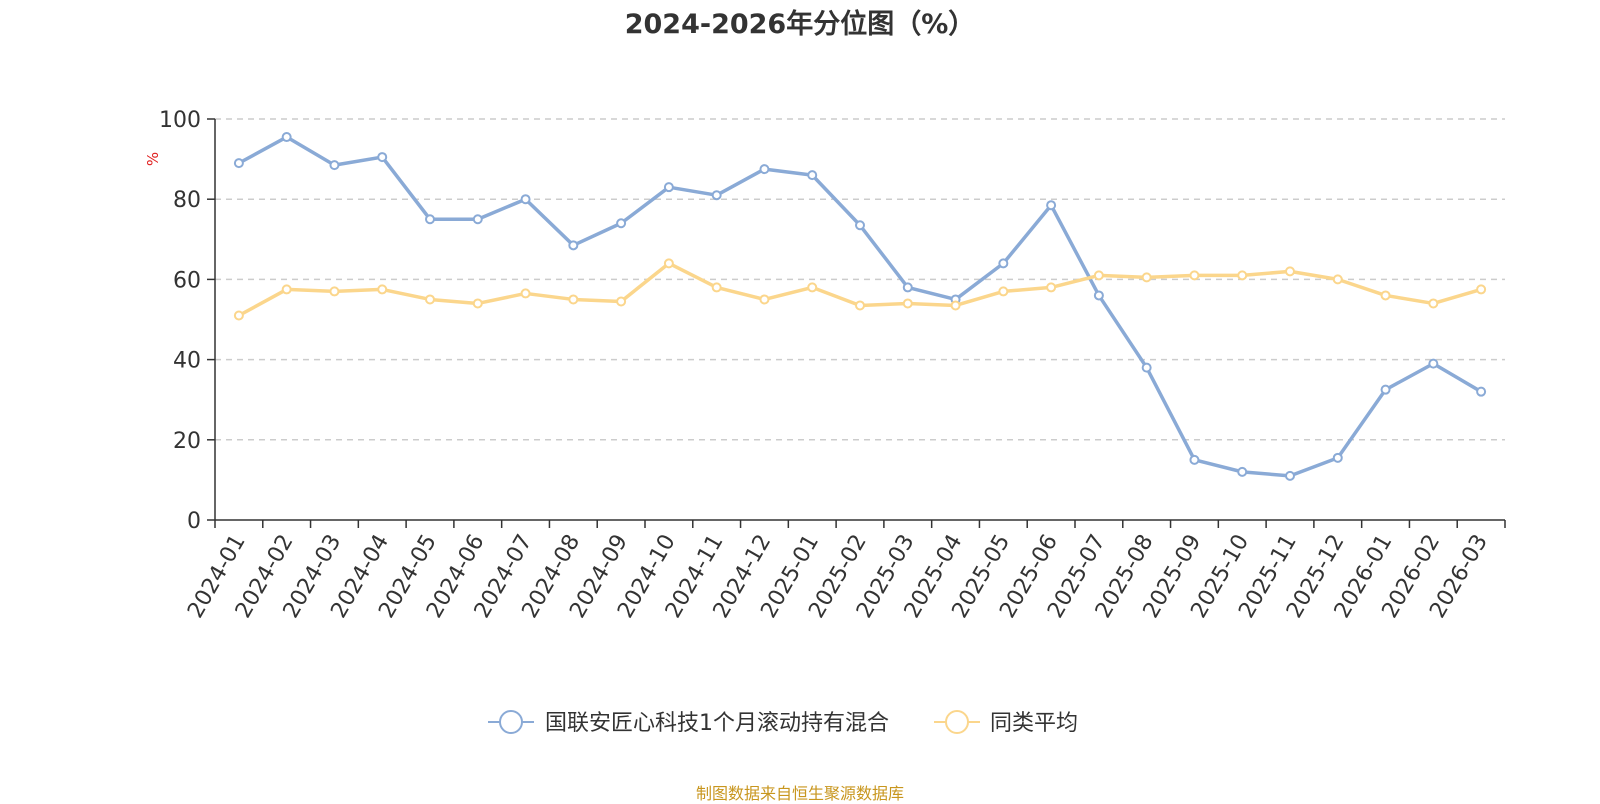  I want to click on legend: 国联安匠心科技1个月滚动持有混合 同类平均, so click(783, 723).